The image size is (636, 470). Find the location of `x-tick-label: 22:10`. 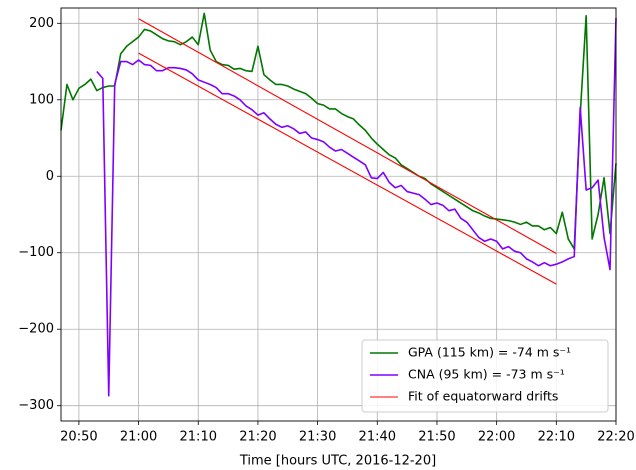

x-tick-label: 22:10 is located at coordinates (556, 437).